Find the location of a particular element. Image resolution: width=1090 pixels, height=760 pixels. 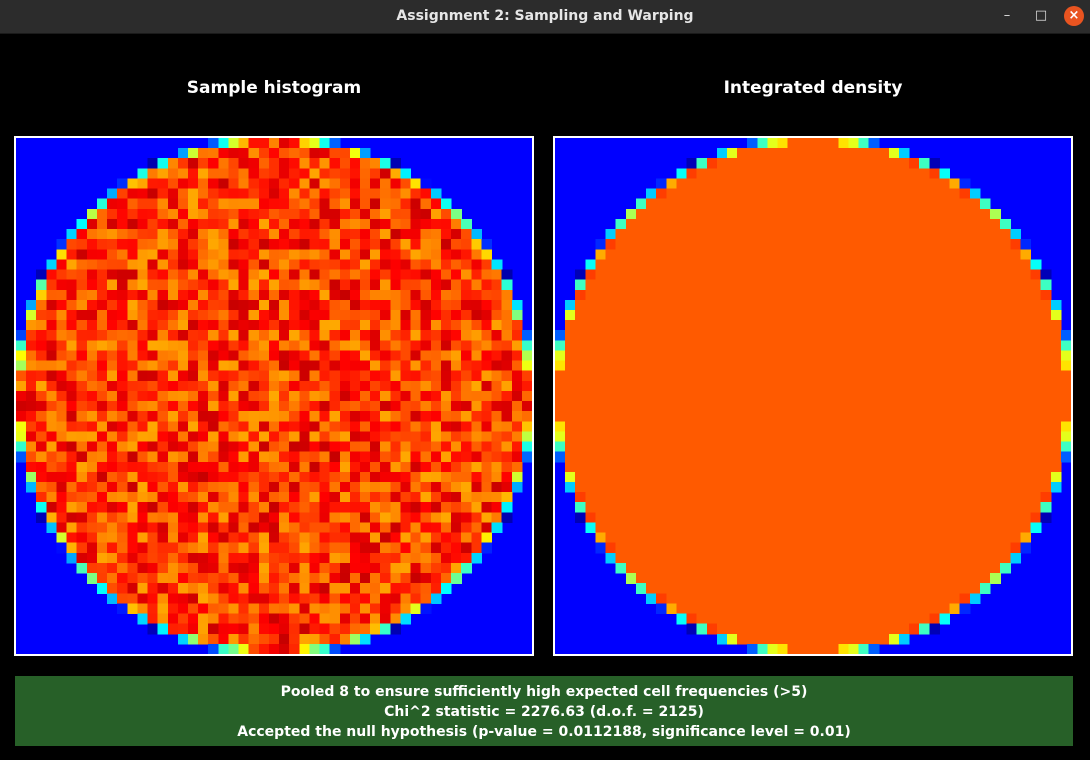

maximize-icon: □ is located at coordinates (1041, 15).